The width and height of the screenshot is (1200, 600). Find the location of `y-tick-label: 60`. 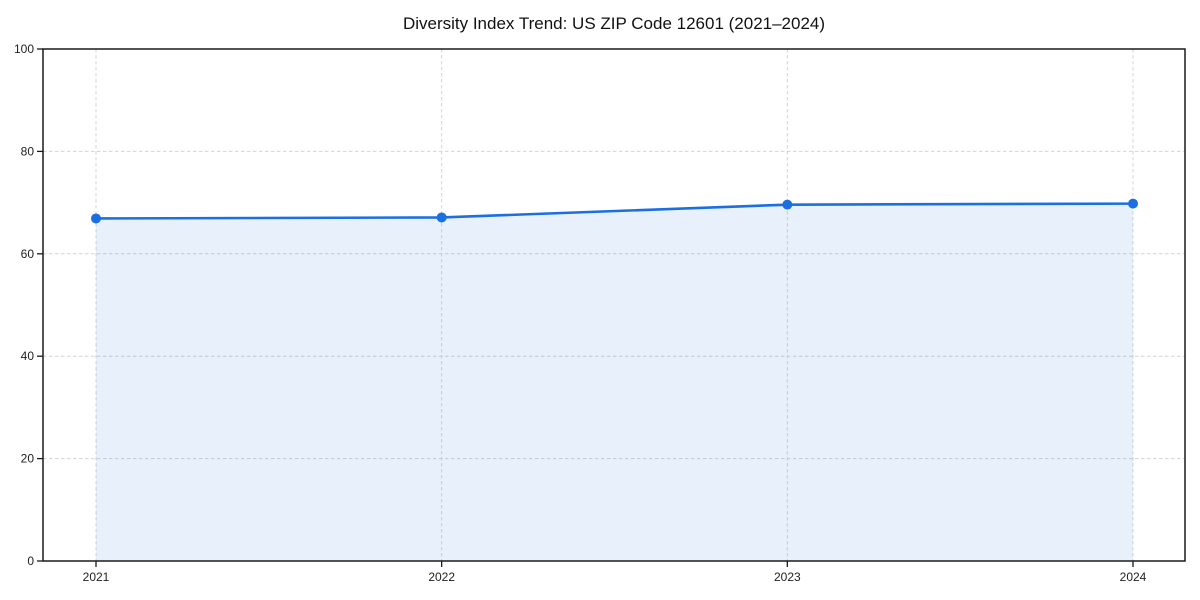

y-tick-label: 60 is located at coordinates (28, 254).